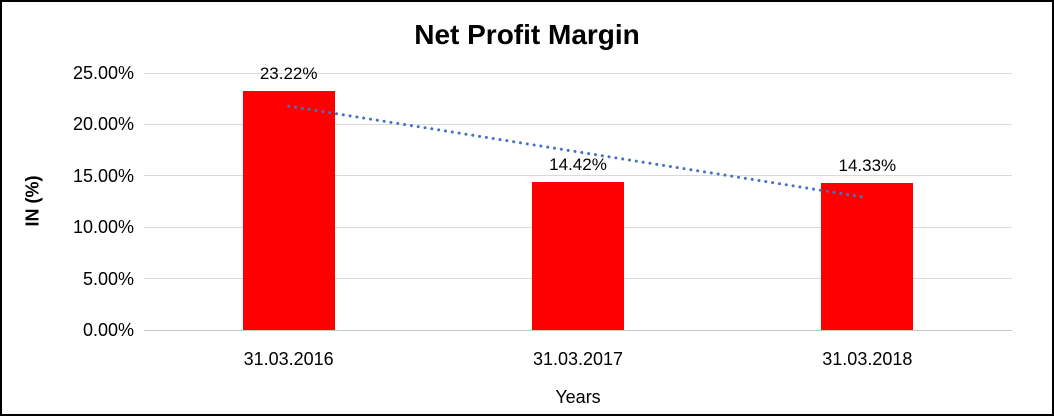  Describe the element at coordinates (288, 74) in the screenshot. I see `bar-value-label: 23.22%` at that location.